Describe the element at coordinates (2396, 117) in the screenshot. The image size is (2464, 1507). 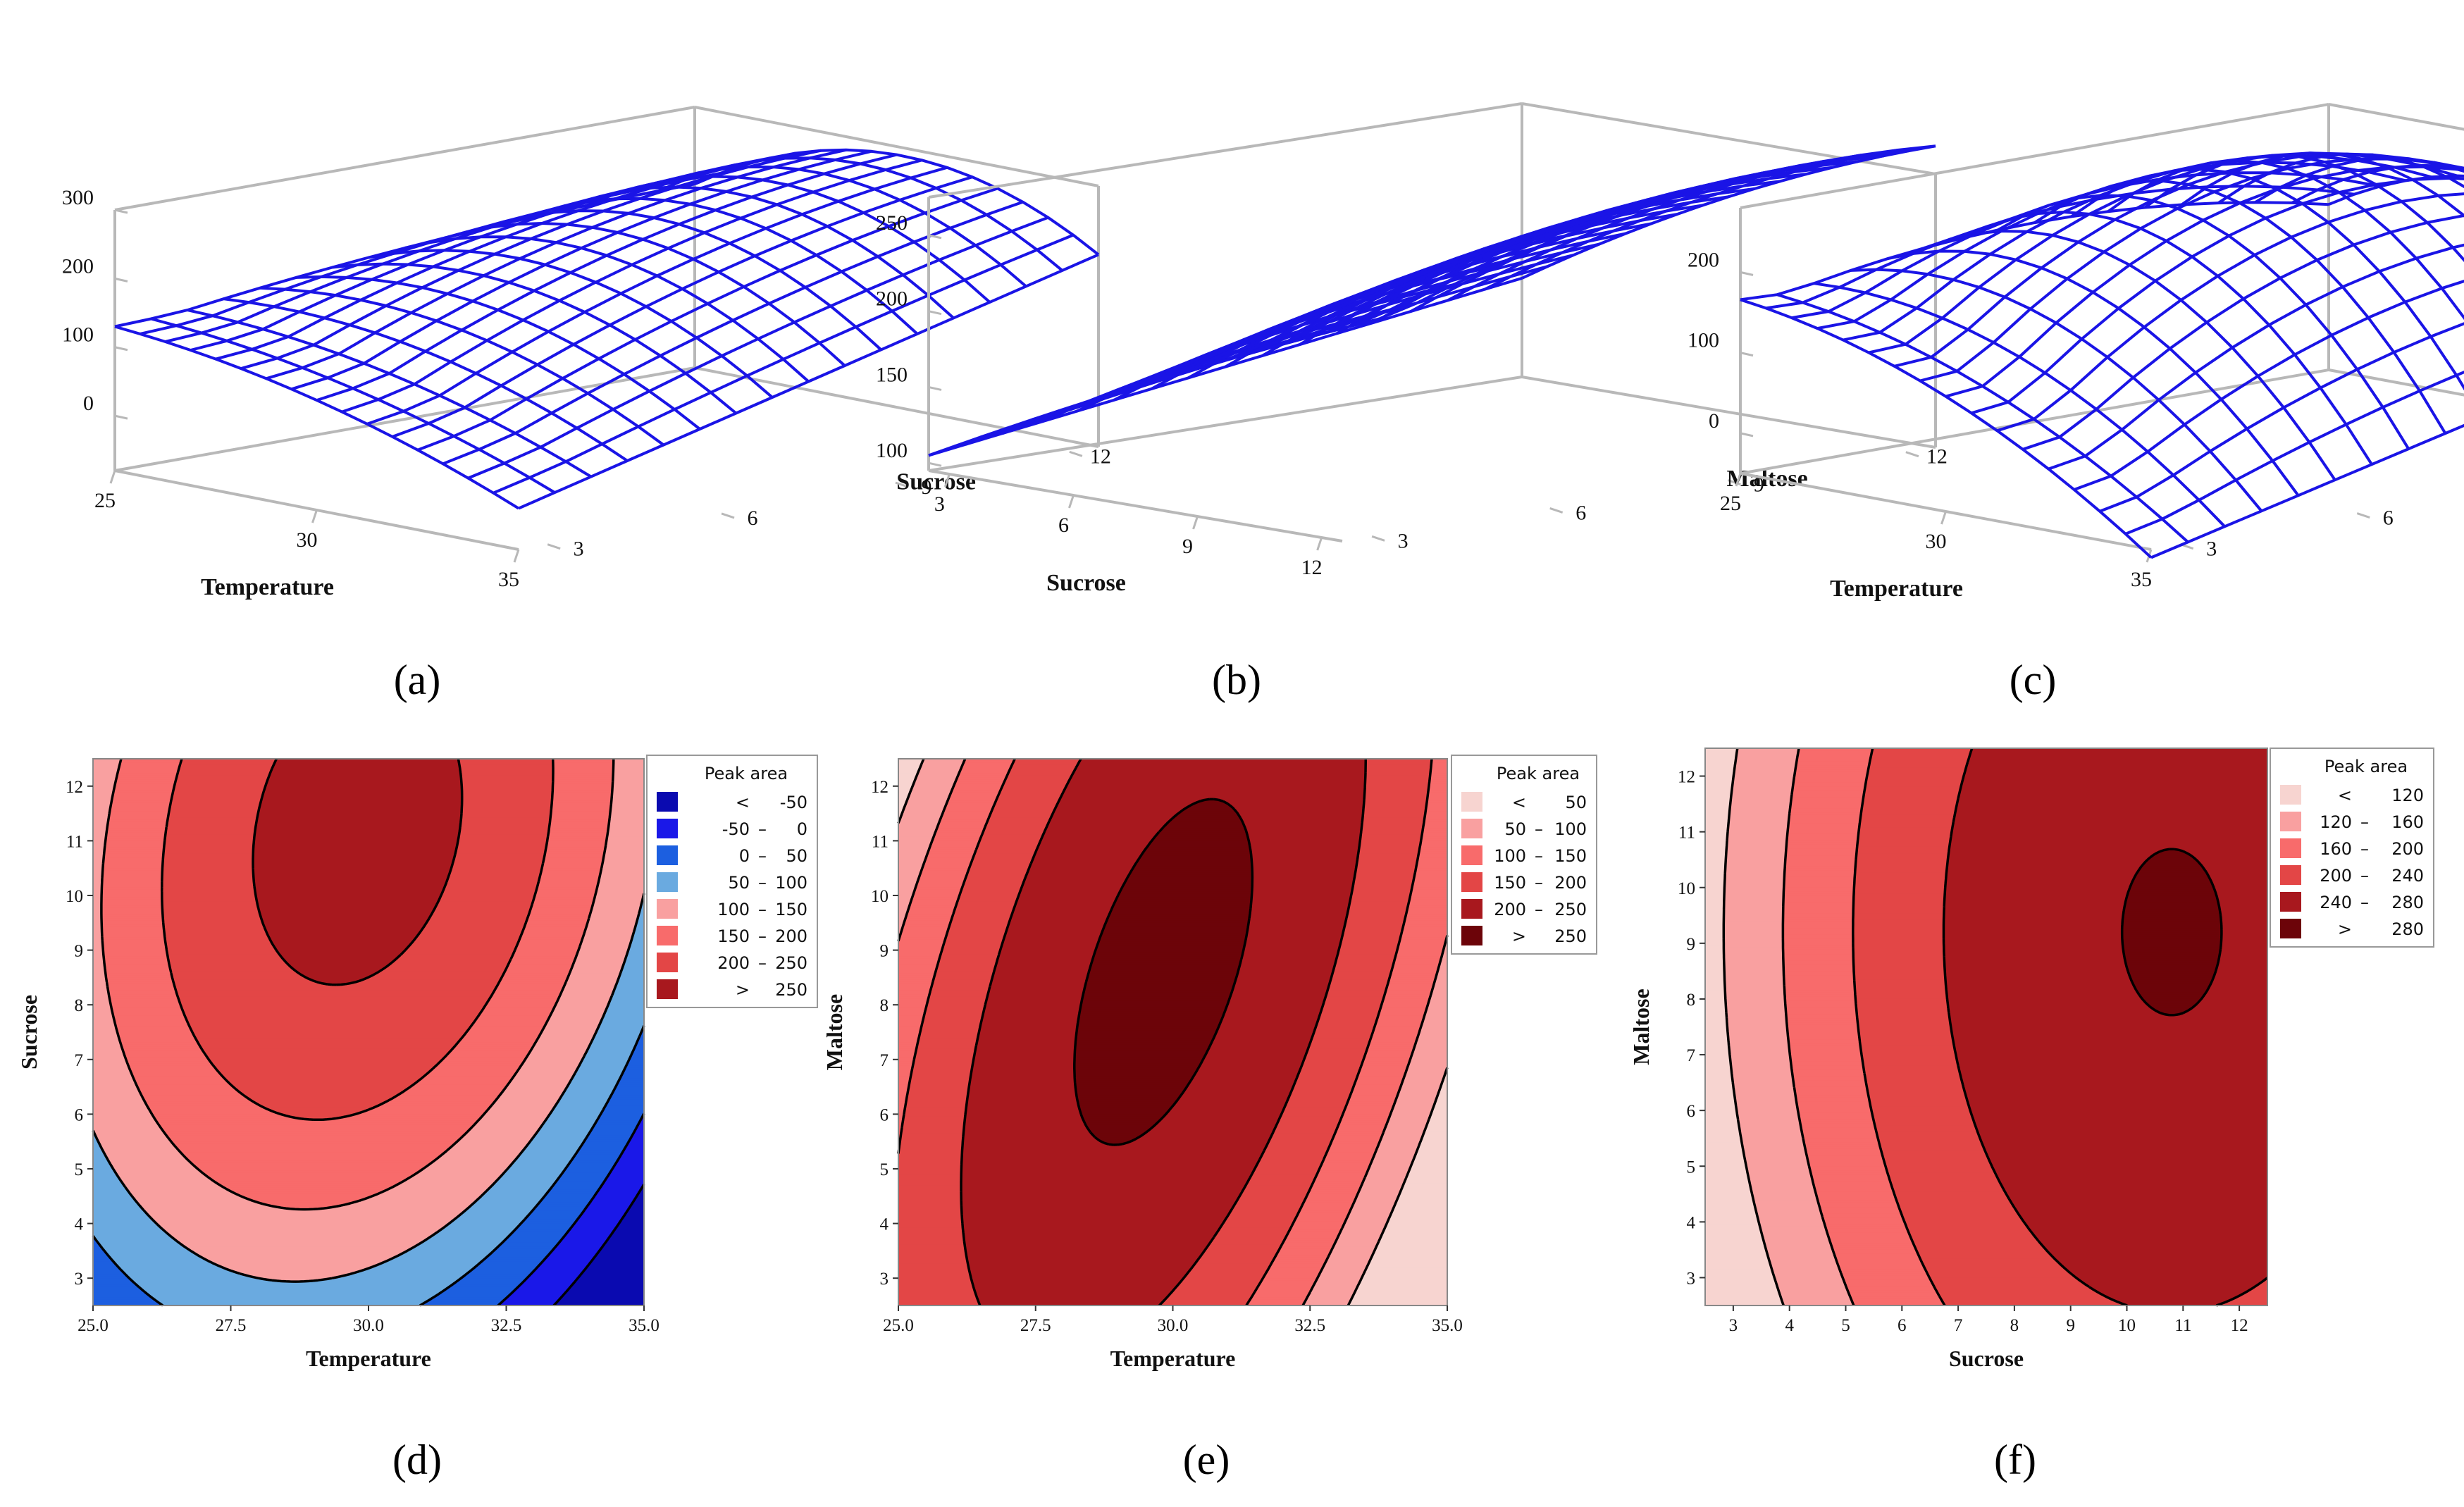
I see `surface-frame-edge` at that location.